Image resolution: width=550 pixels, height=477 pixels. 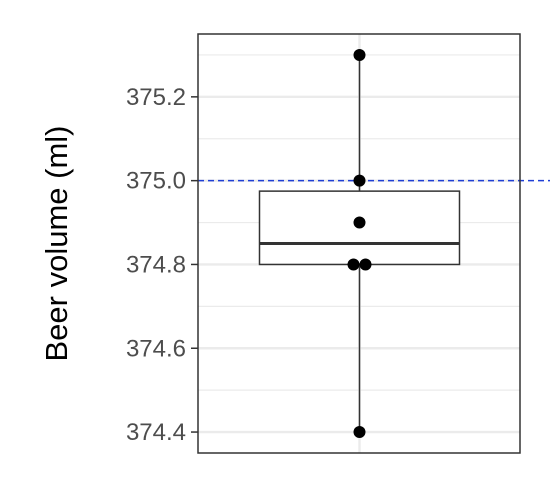 What do you see at coordinates (156, 181) in the screenshot?
I see `y-tick-label: 375.0` at bounding box center [156, 181].